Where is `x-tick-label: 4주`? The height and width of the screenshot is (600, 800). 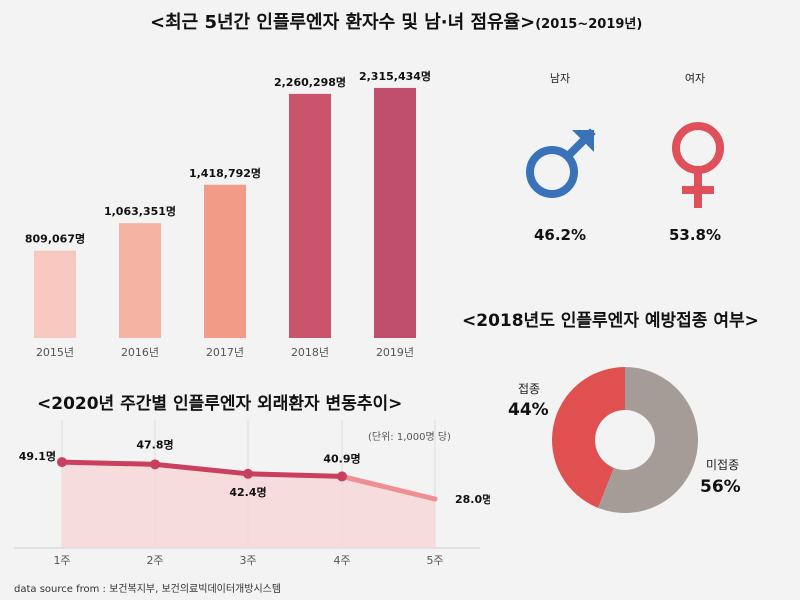
x-tick-label: 4주 is located at coordinates (341, 560).